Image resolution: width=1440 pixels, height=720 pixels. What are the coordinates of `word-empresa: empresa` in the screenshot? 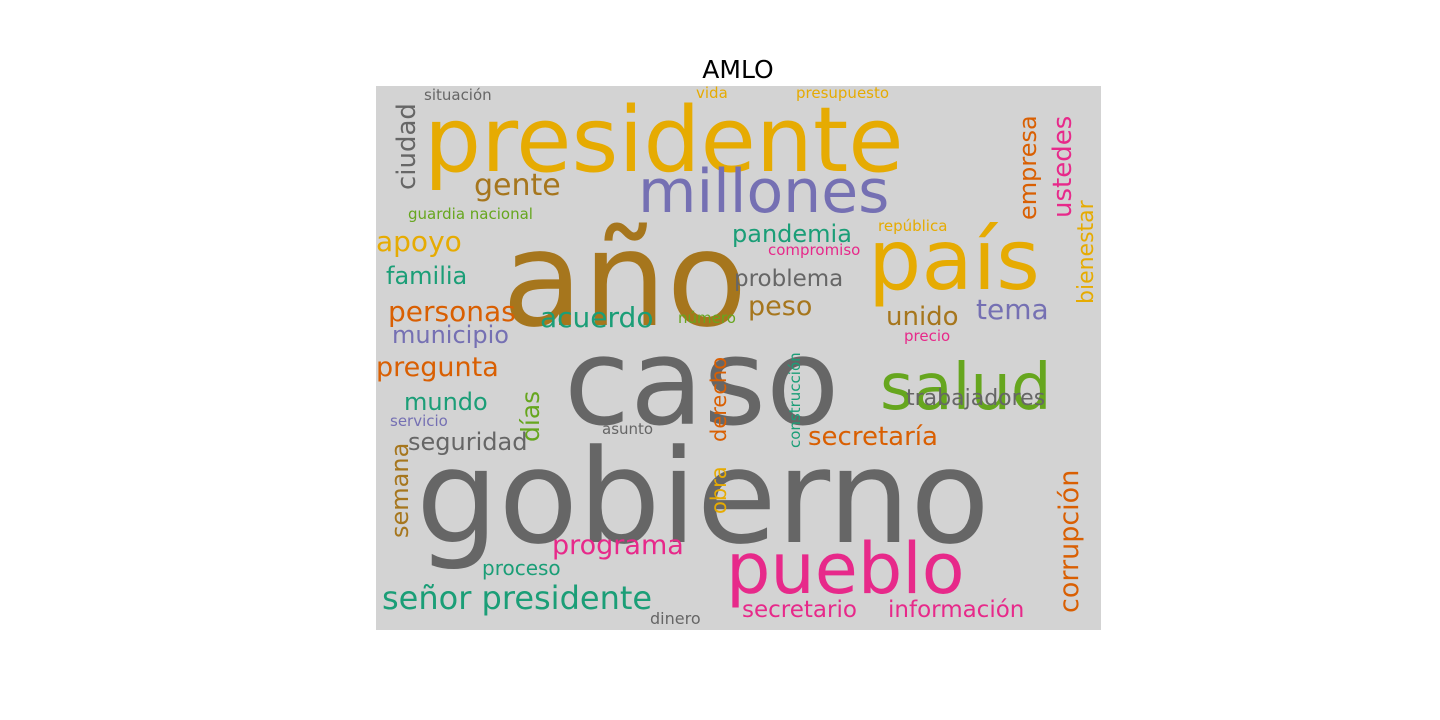 It's located at (1028, 167).